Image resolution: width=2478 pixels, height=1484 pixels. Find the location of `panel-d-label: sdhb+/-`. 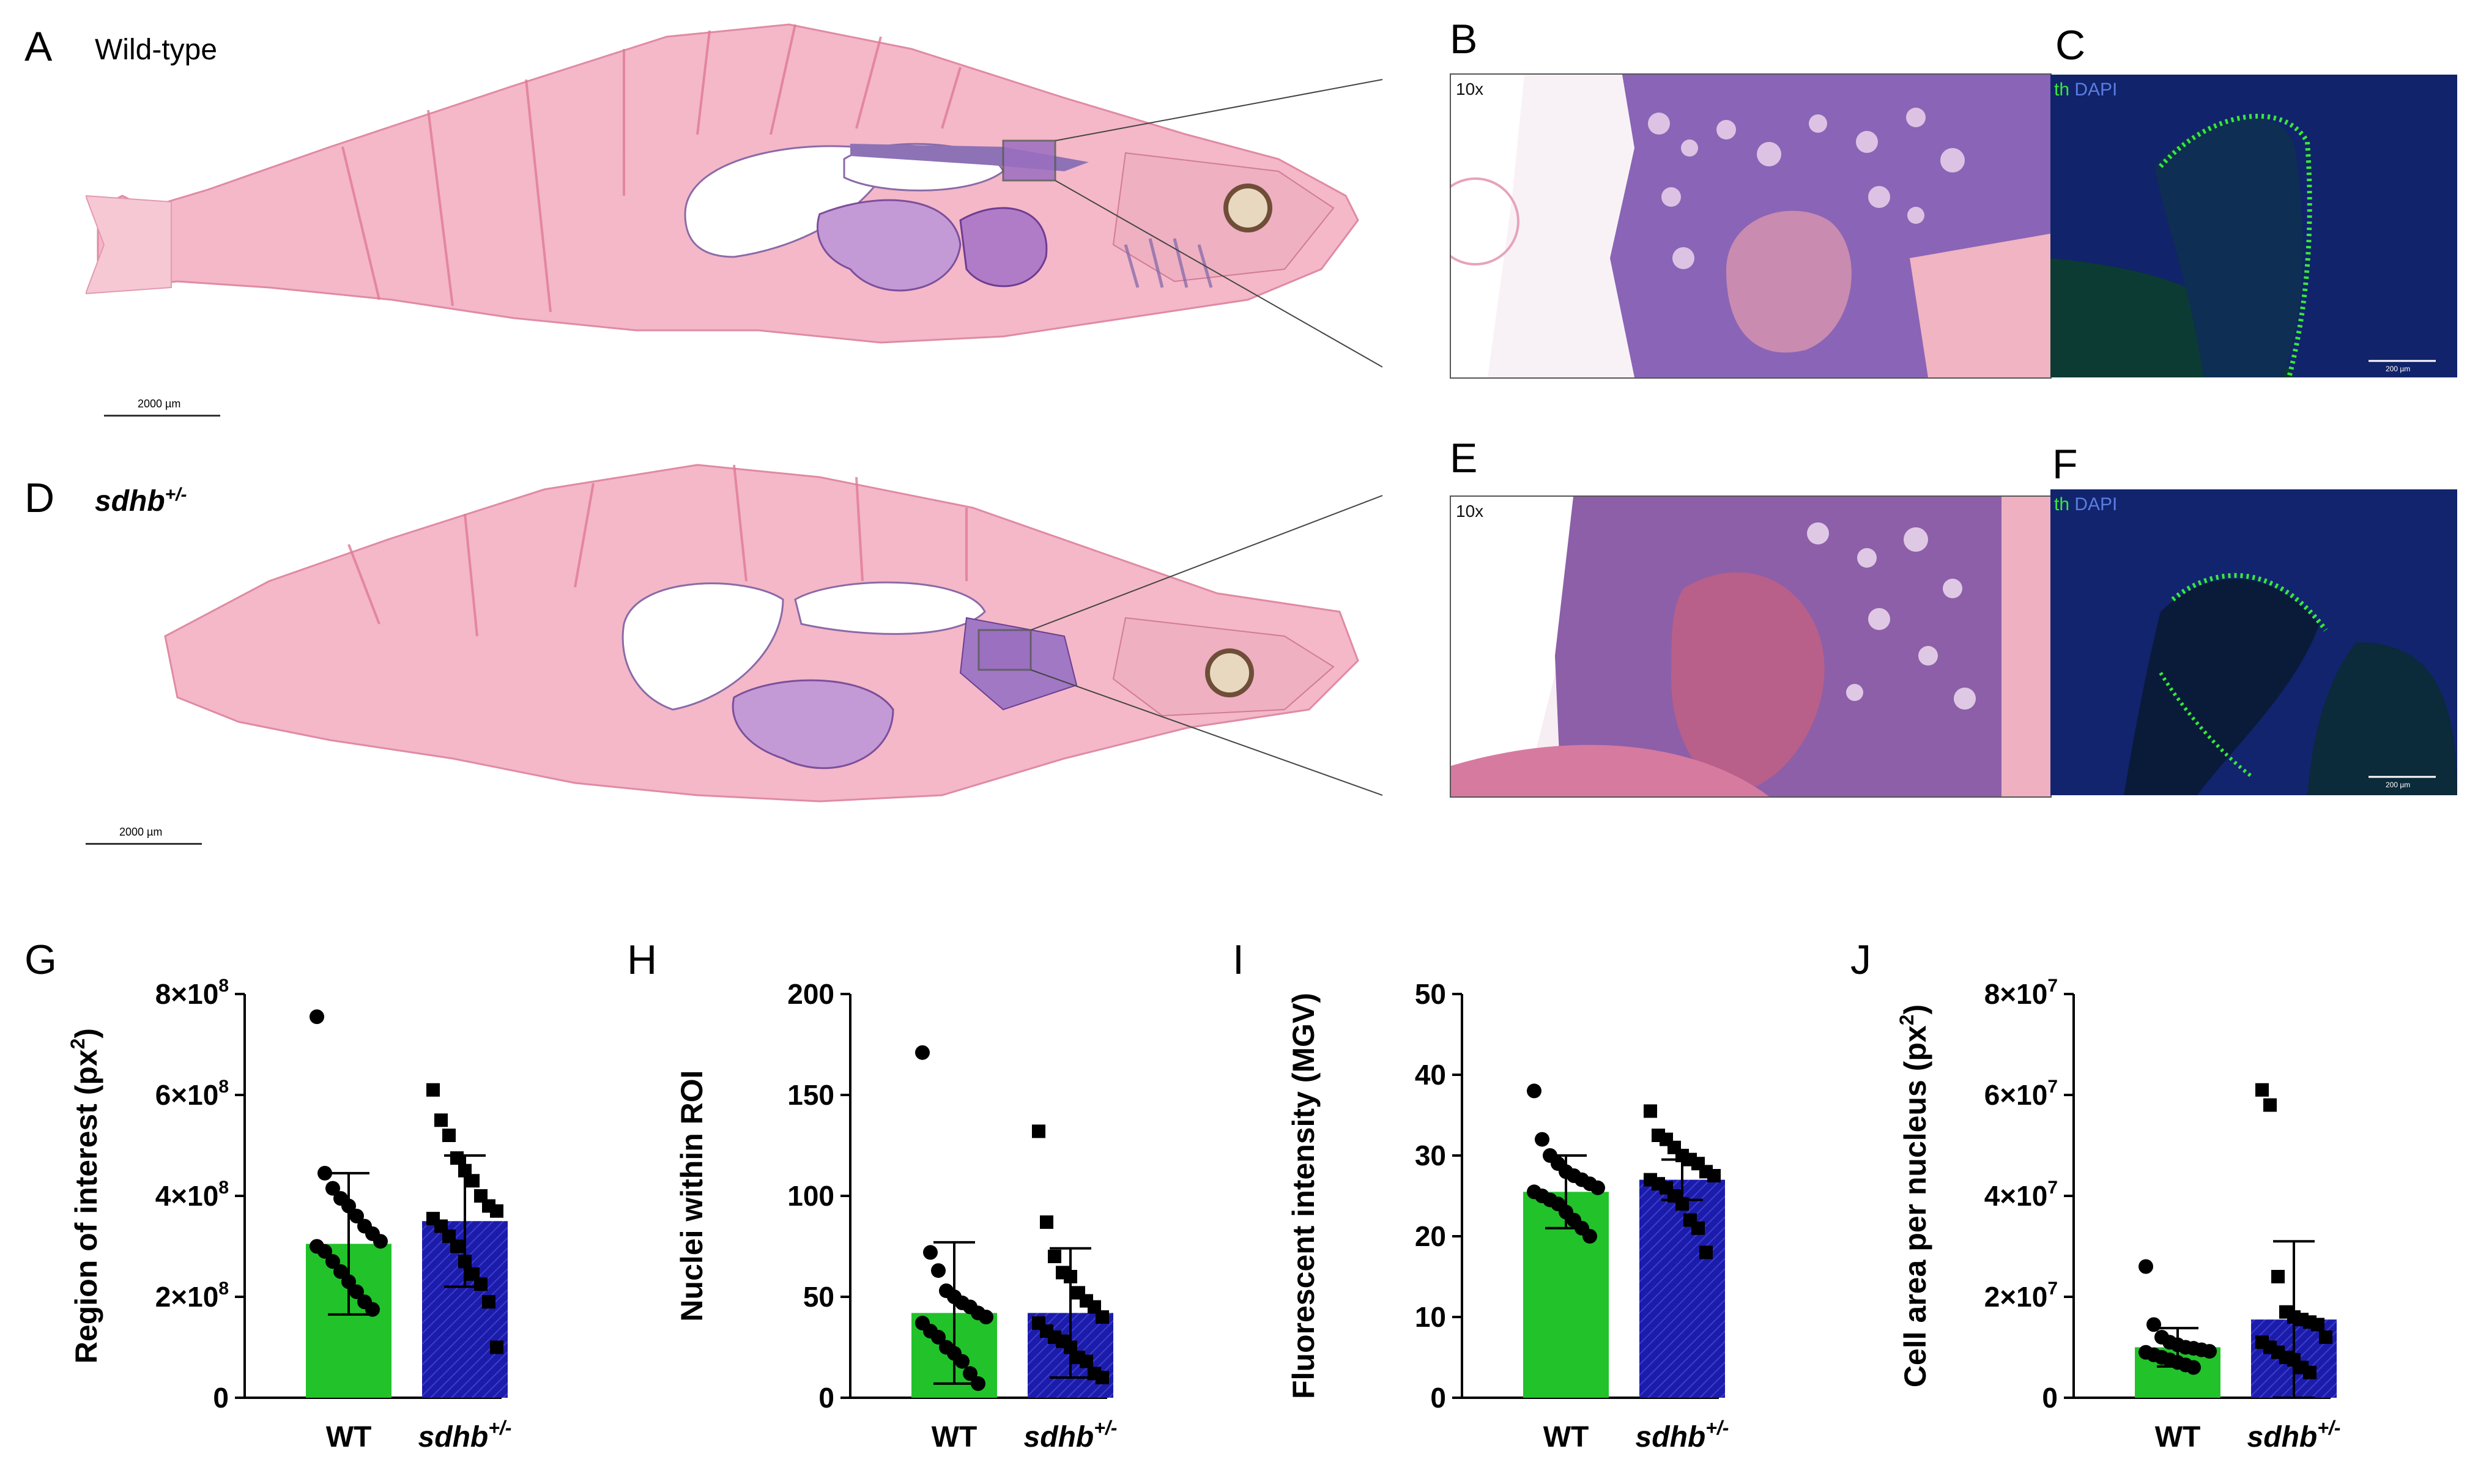

panel-d-label: sdhb+/- is located at coordinates (141, 501).